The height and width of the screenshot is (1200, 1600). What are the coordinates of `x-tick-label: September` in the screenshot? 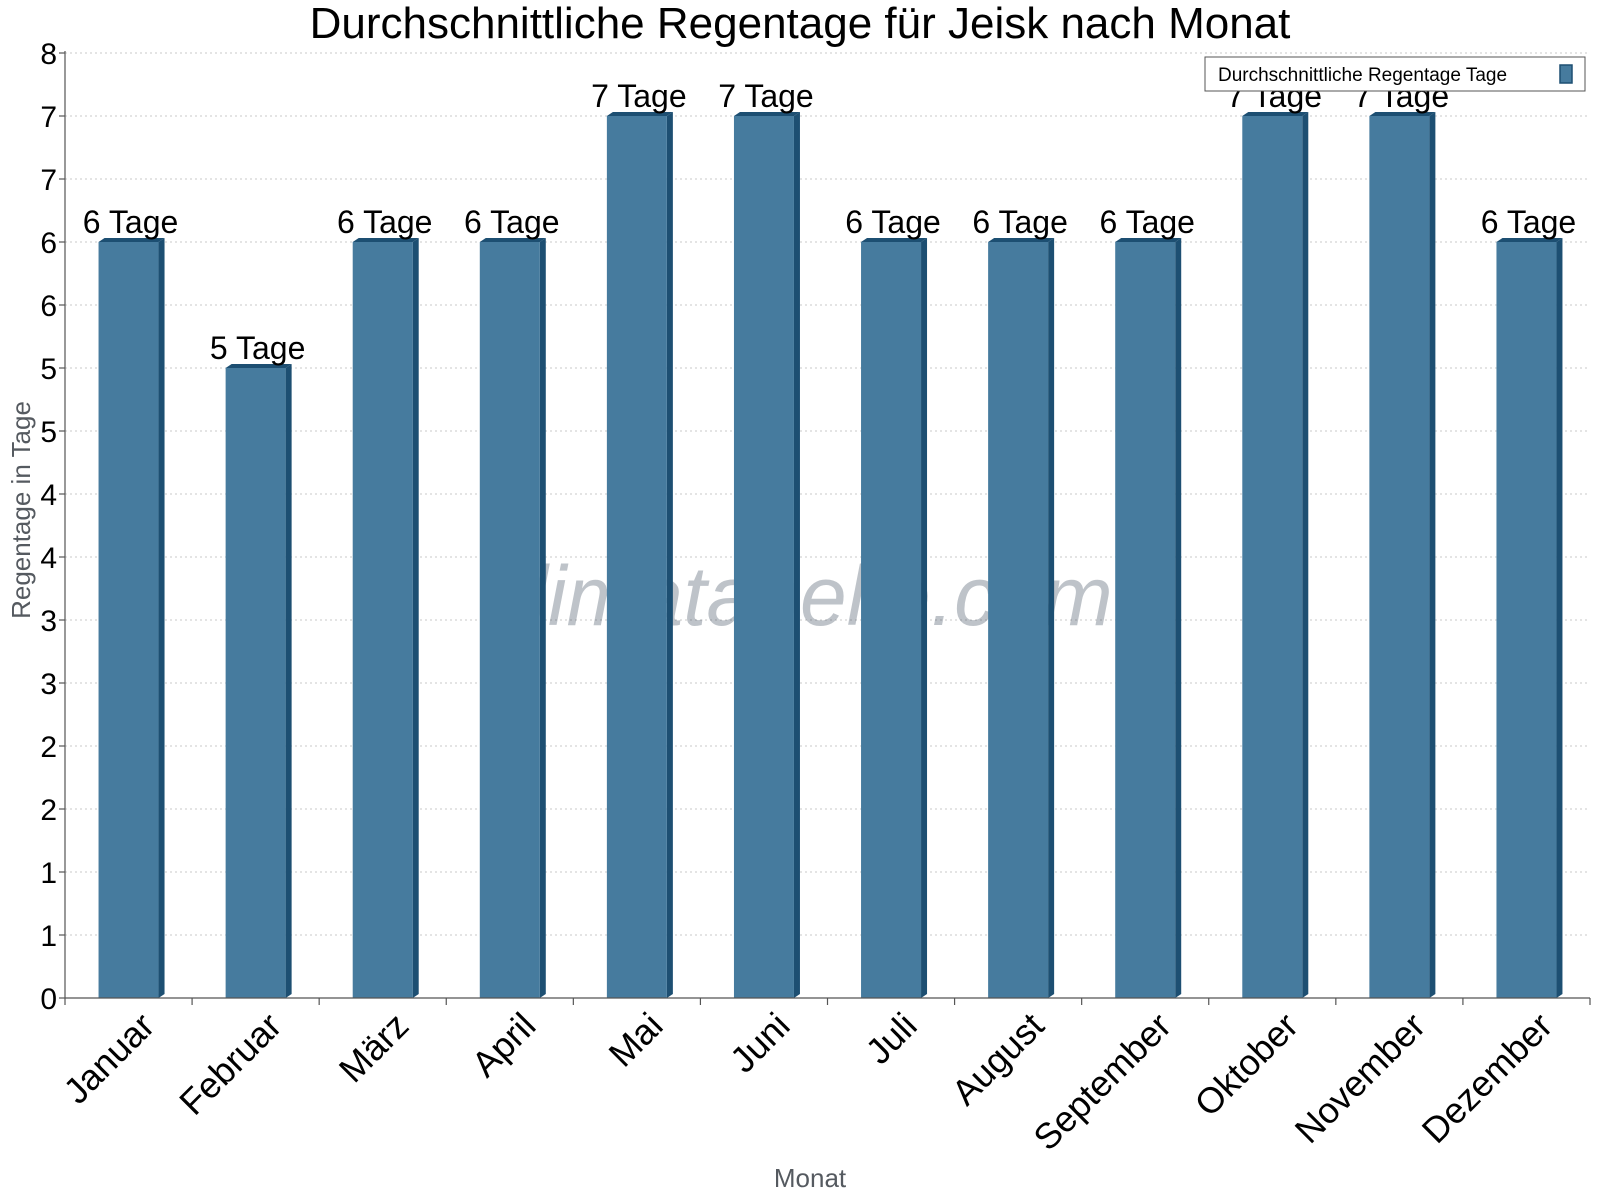 It's located at (1102, 1082).